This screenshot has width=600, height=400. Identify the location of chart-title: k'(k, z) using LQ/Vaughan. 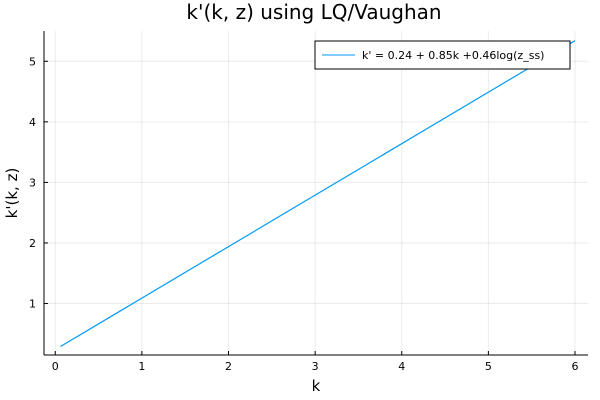
(313, 12).